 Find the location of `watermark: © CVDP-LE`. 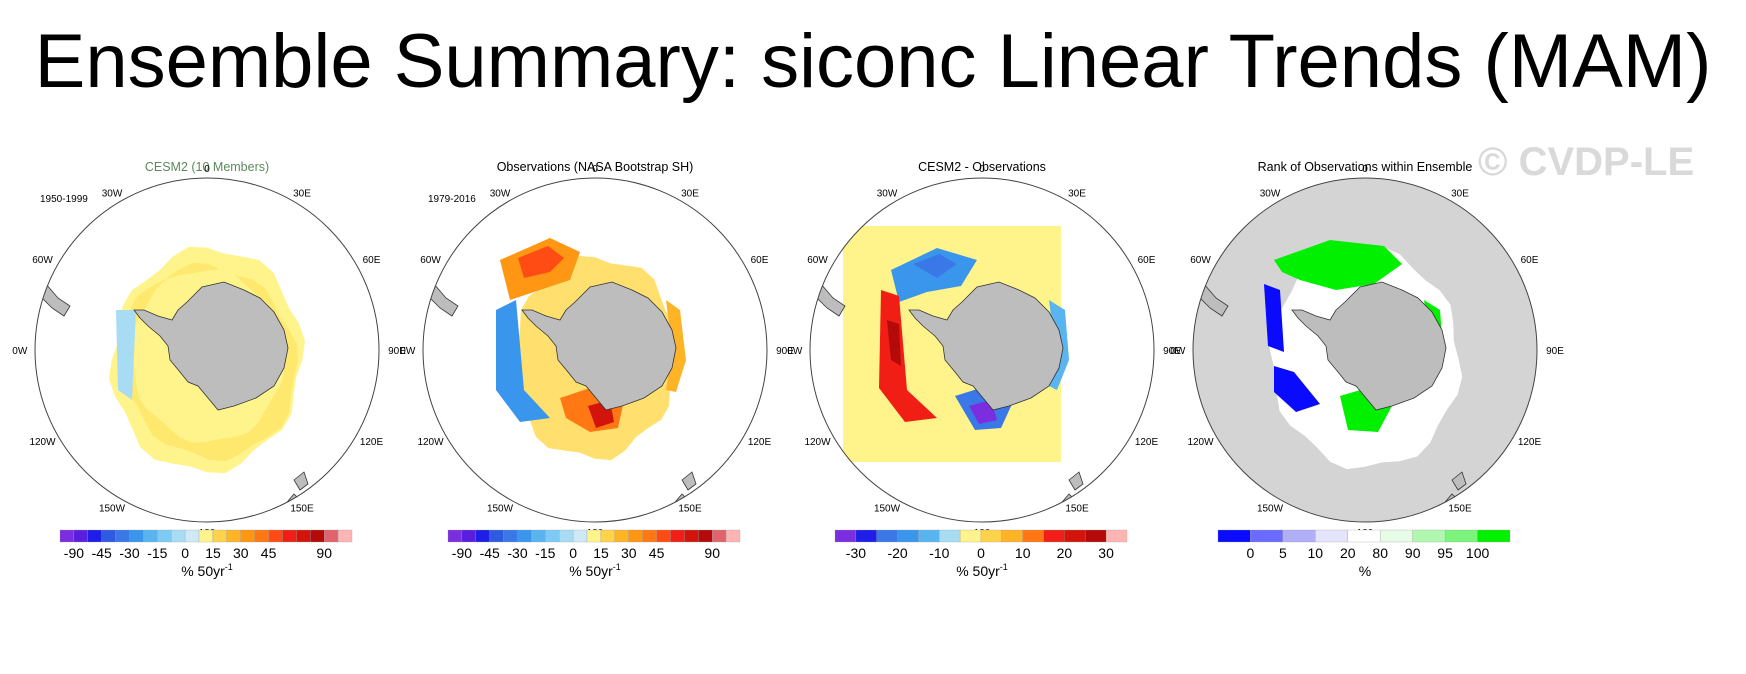

watermark: © CVDP-LE is located at coordinates (1586, 162).